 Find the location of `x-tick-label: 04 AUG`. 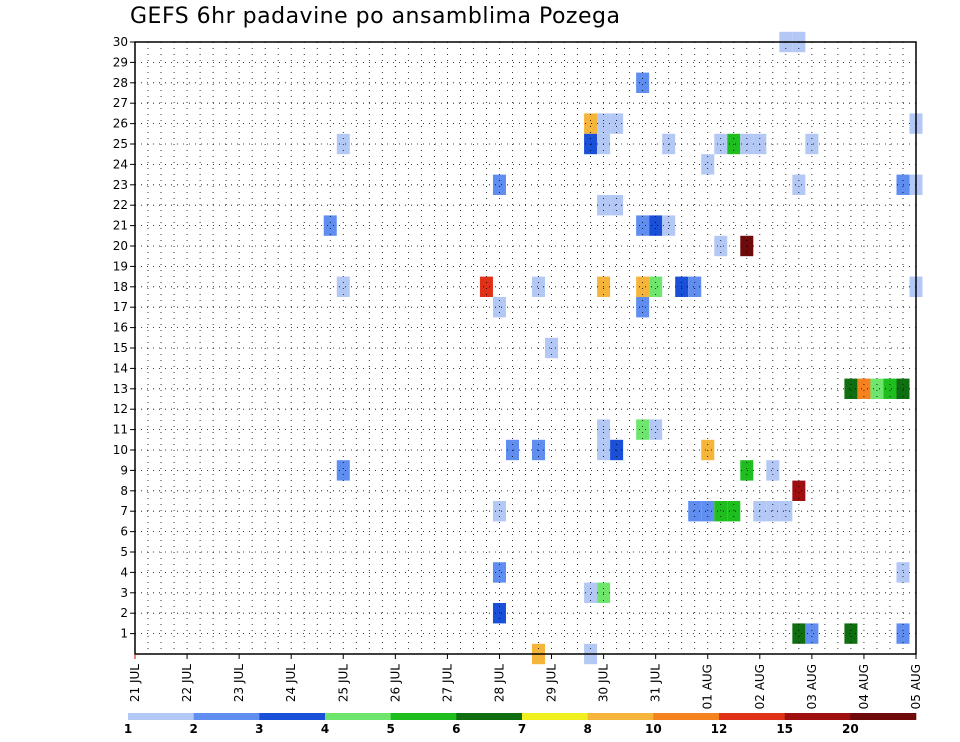

x-tick-label: 04 AUG is located at coordinates (864, 686).